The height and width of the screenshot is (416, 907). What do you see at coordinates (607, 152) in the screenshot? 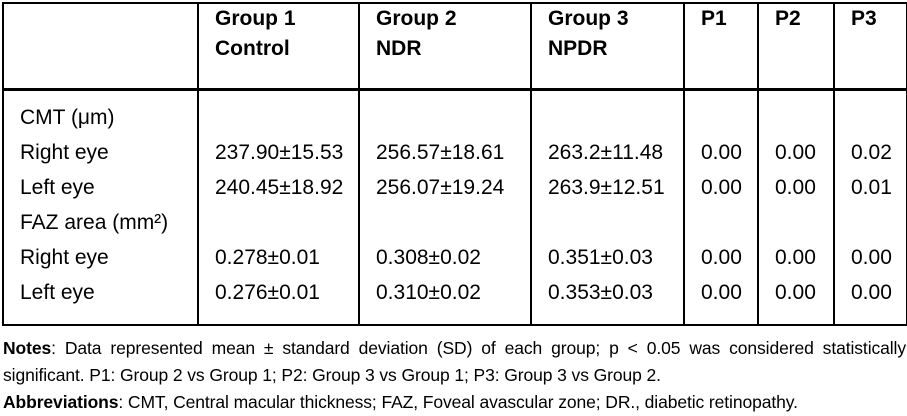
I see `data-cell: 263.2±11.48` at bounding box center [607, 152].